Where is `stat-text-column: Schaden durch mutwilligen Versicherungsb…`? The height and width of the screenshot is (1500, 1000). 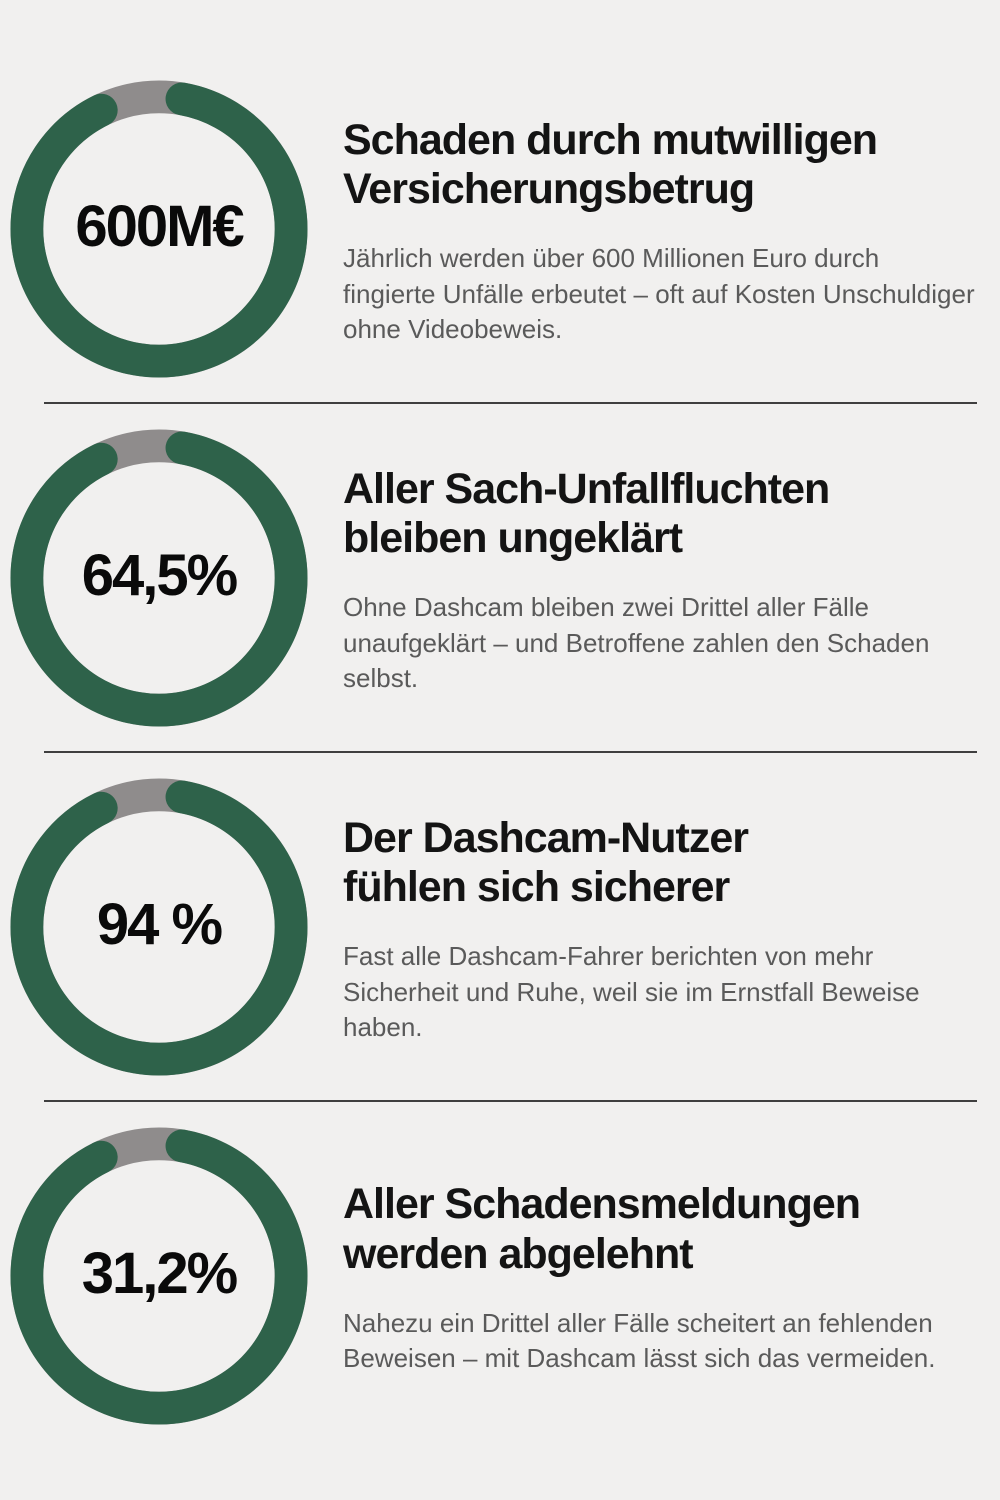
stat-text-column: Schaden durch mutwilligen Versicherungsb… is located at coordinates (659, 232).